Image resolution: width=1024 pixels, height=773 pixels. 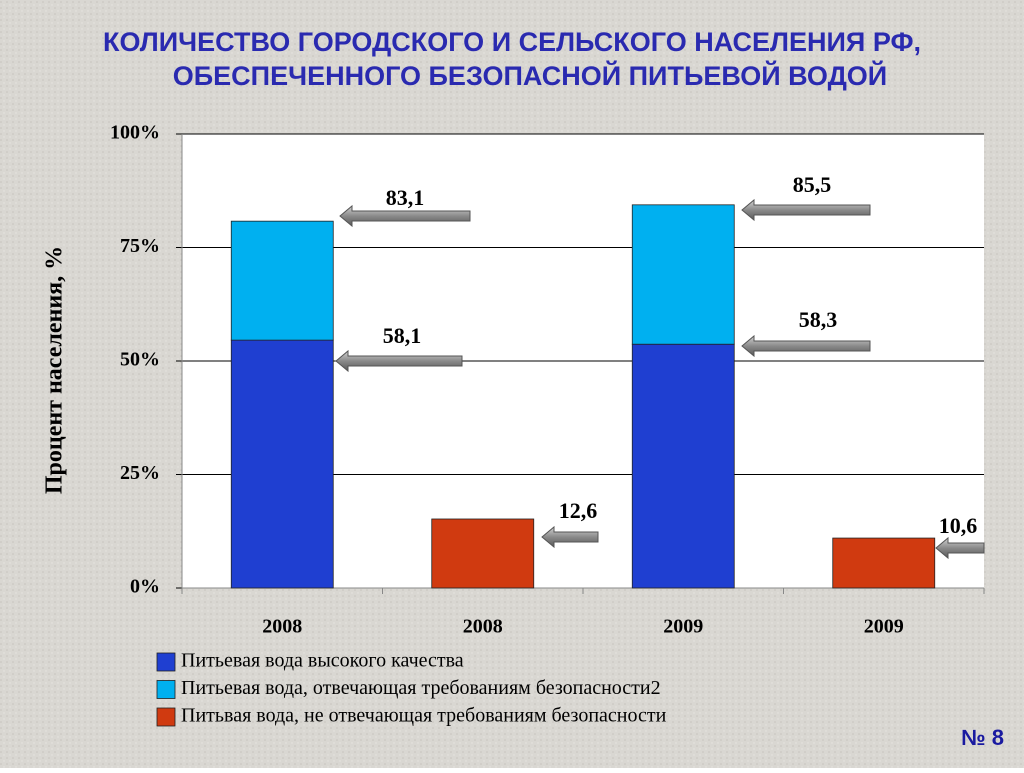 I want to click on slide-number: № 8, so click(x=982, y=737).